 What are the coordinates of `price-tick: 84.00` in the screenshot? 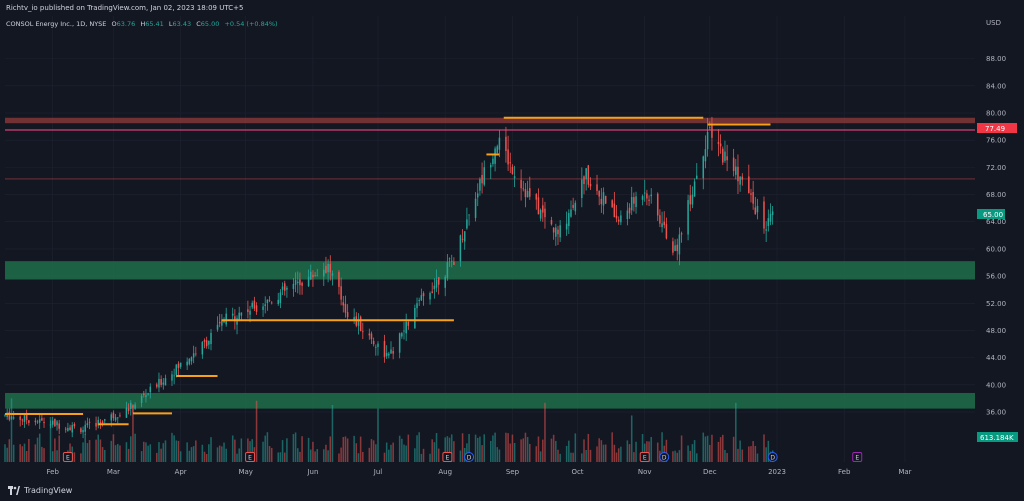 It's located at (996, 86).